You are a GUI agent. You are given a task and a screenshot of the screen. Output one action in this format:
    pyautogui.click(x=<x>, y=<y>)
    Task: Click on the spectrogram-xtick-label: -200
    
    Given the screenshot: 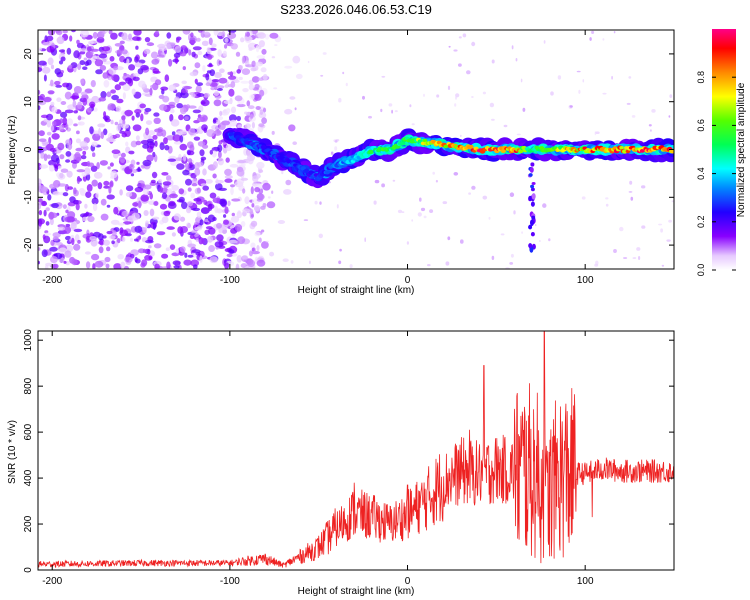 What is the action you would take?
    pyautogui.click(x=52, y=280)
    